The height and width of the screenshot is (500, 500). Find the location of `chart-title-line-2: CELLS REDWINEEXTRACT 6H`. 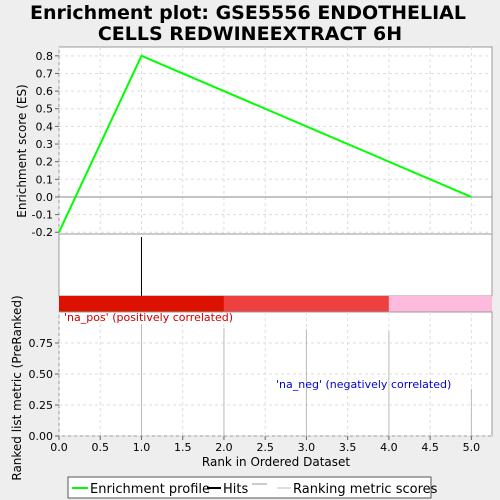

chart-title-line-2: CELLS REDWINEEXTRACT 6H is located at coordinates (250, 34).